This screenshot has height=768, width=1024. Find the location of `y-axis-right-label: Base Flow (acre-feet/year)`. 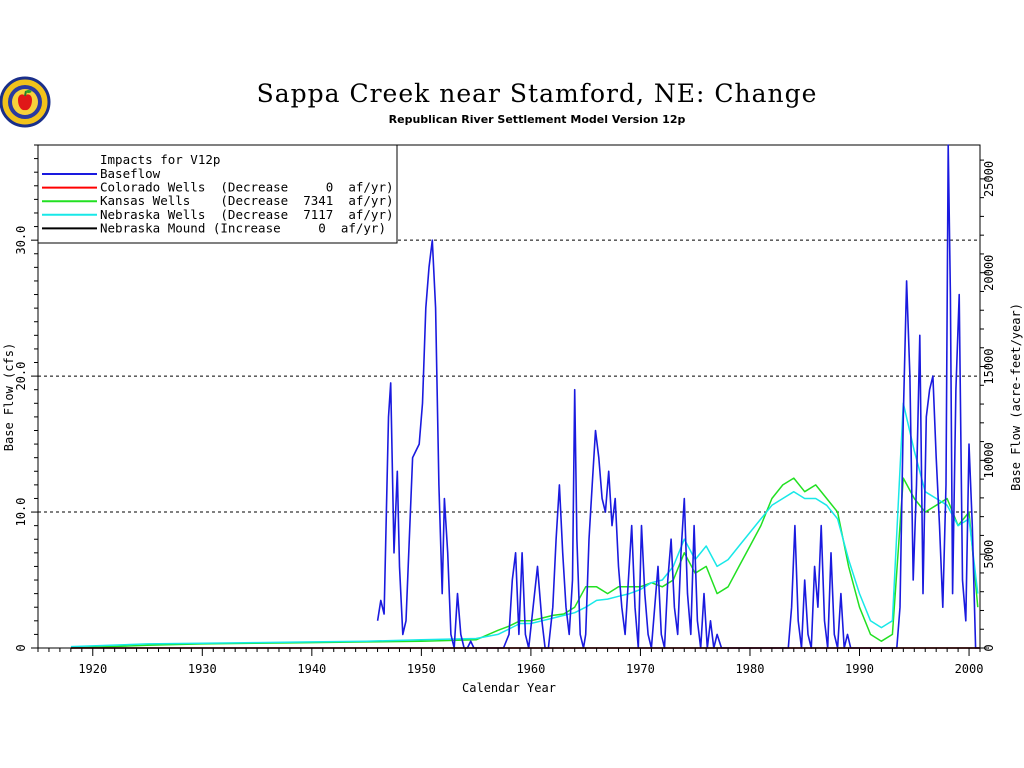

y-axis-right-label: Base Flow (acre-feet/year) is located at coordinates (1016, 397).